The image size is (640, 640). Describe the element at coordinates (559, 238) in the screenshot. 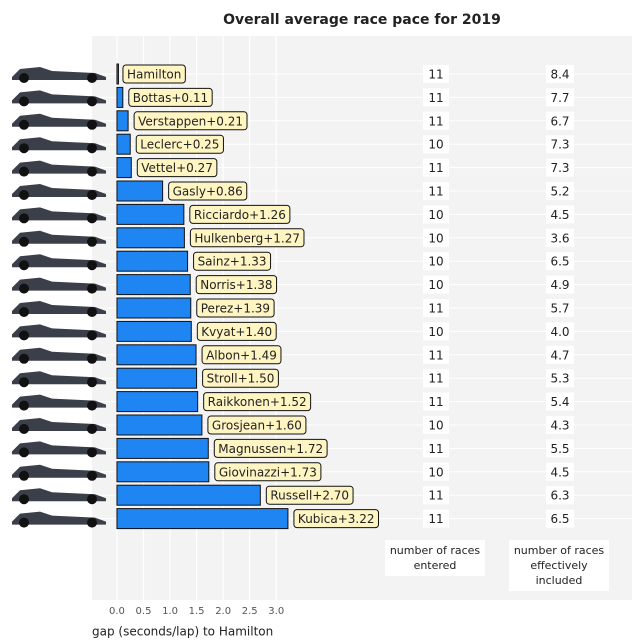

I see `races-included: 3.6` at that location.